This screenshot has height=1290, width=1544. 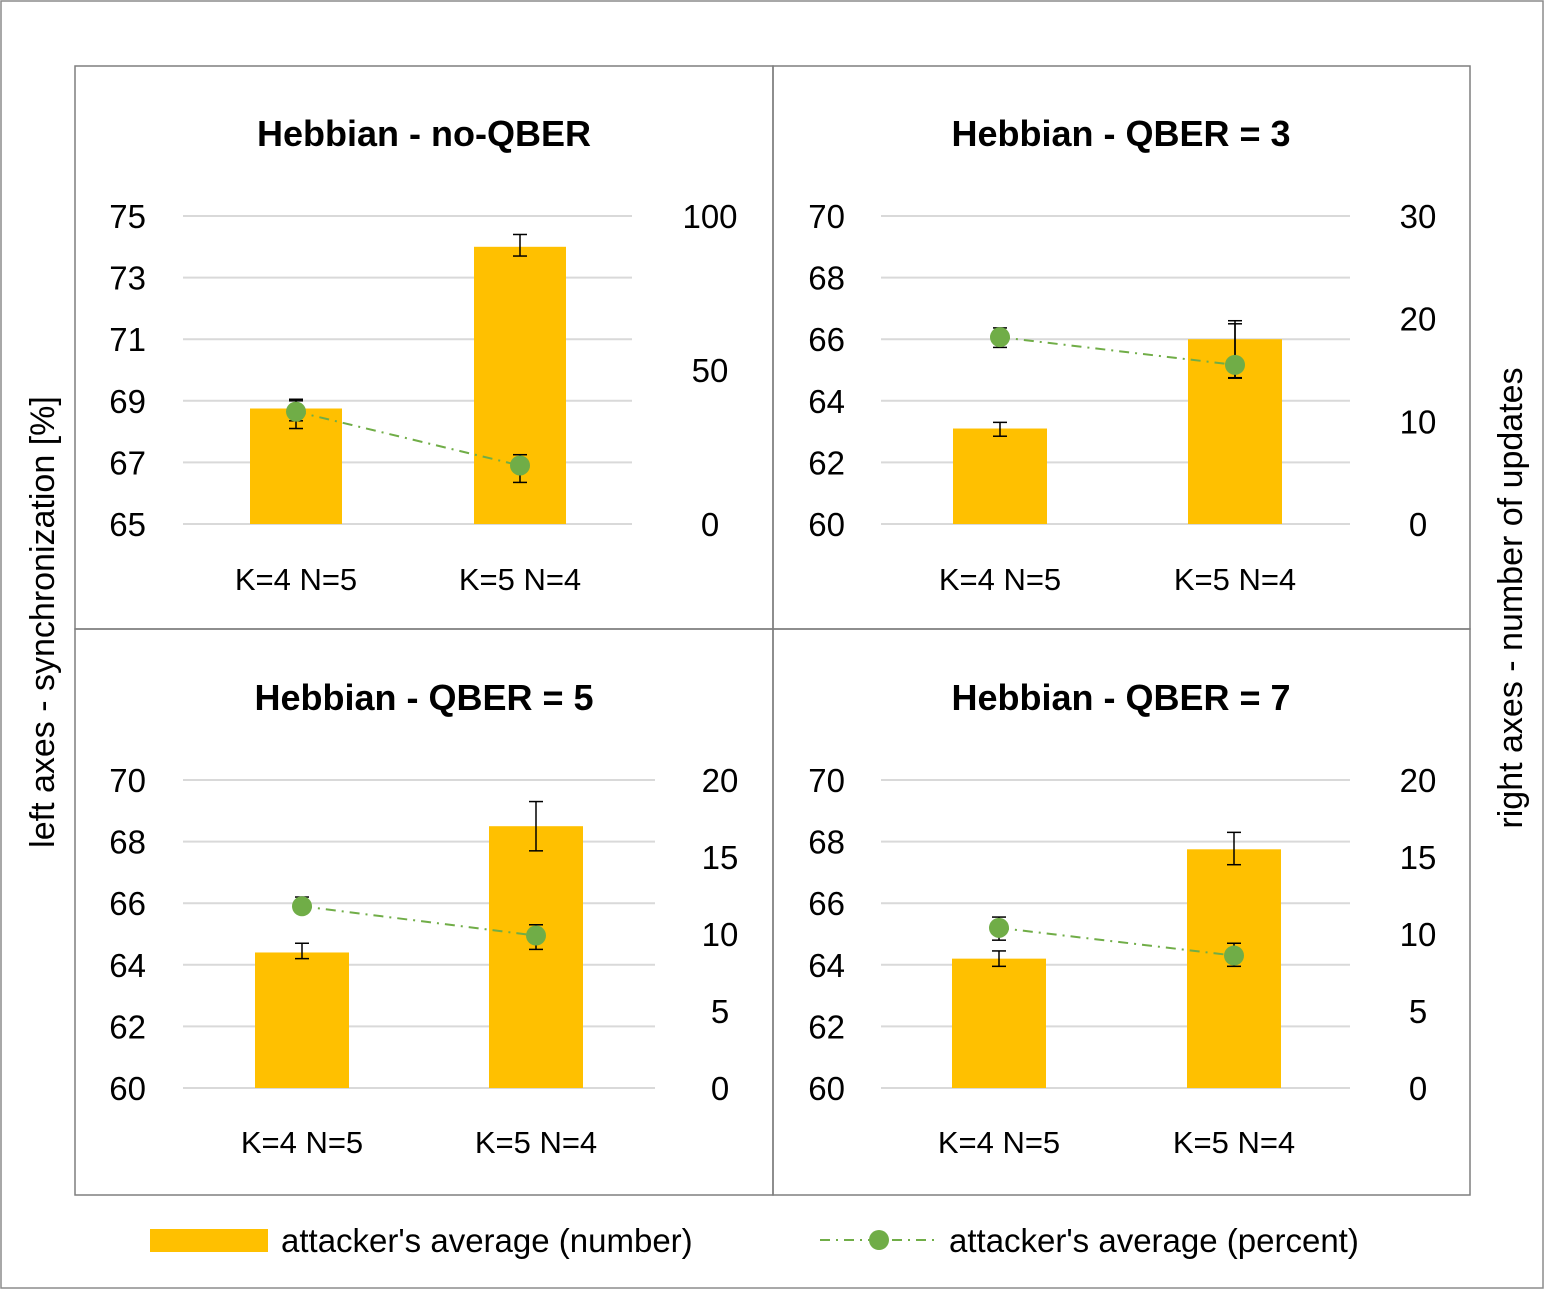 I want to click on left-tick-label: 75, so click(x=127, y=216).